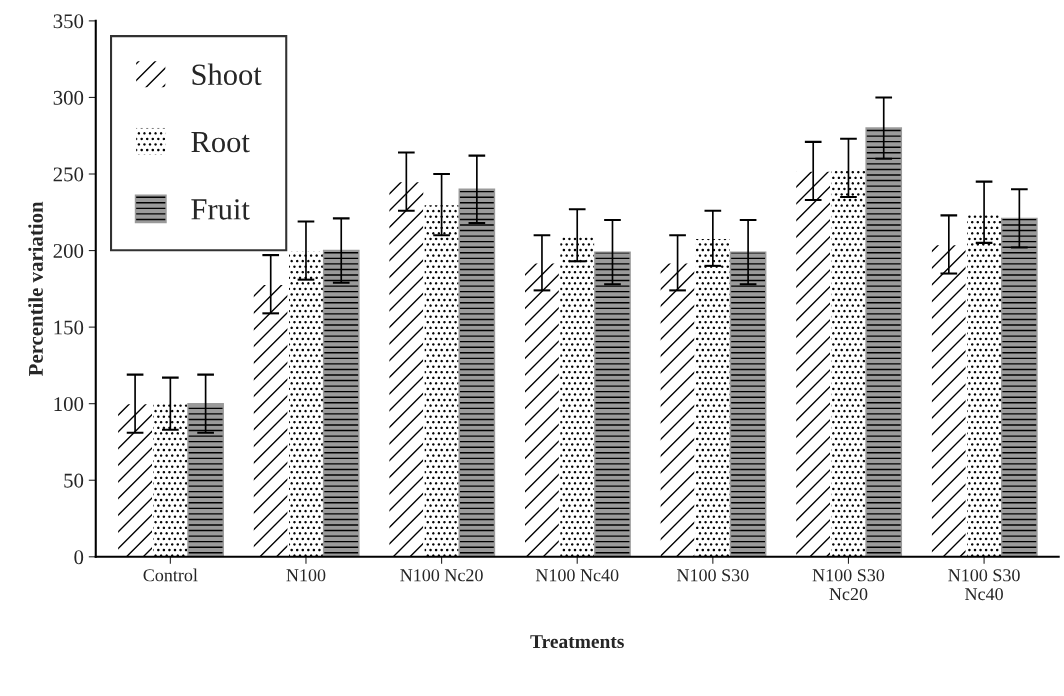  Describe the element at coordinates (713, 575) in the screenshot. I see `x-tick-label: N100 S30` at that location.